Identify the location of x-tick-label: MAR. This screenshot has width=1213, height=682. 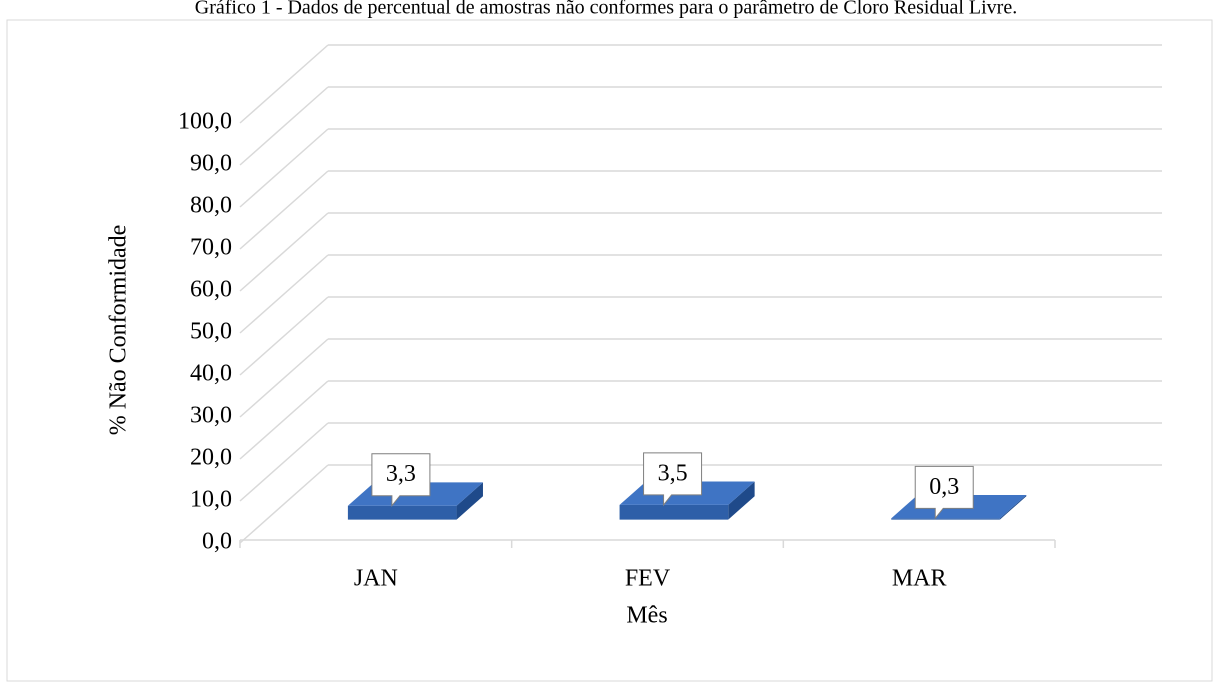
(919, 579).